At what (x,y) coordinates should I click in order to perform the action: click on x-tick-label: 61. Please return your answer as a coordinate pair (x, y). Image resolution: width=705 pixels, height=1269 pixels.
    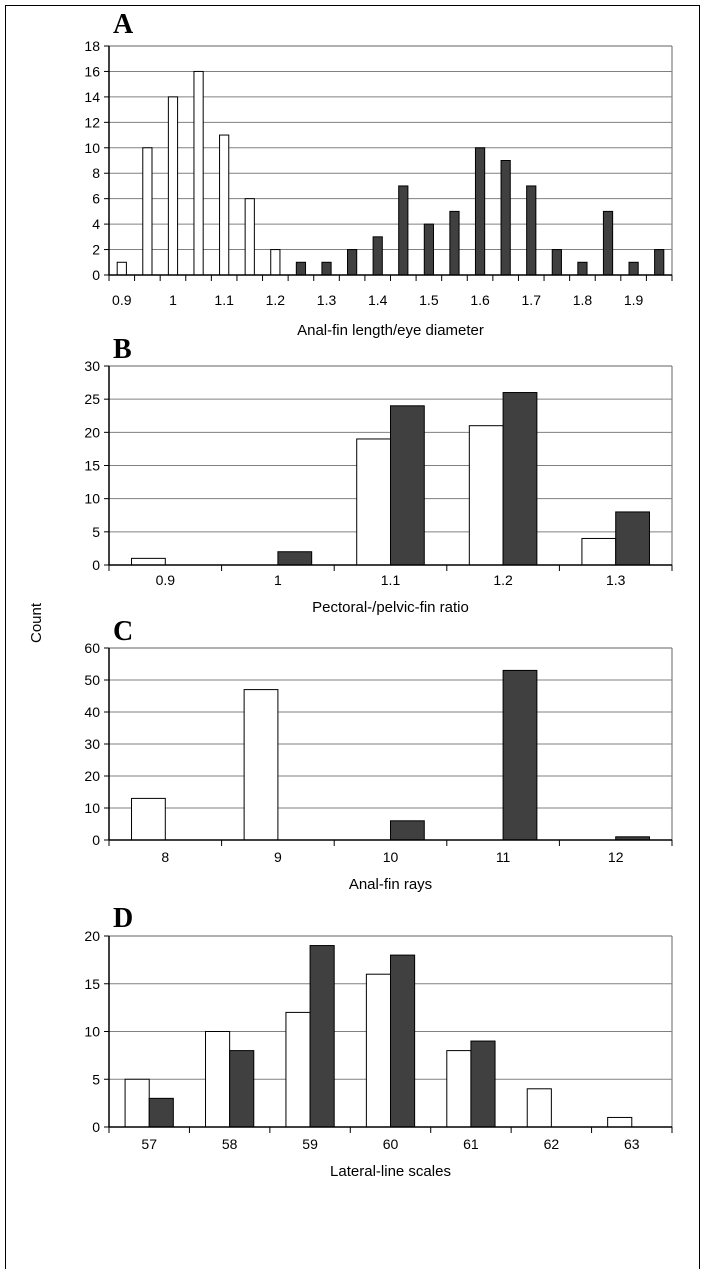
    Looking at the image, I should click on (471, 1144).